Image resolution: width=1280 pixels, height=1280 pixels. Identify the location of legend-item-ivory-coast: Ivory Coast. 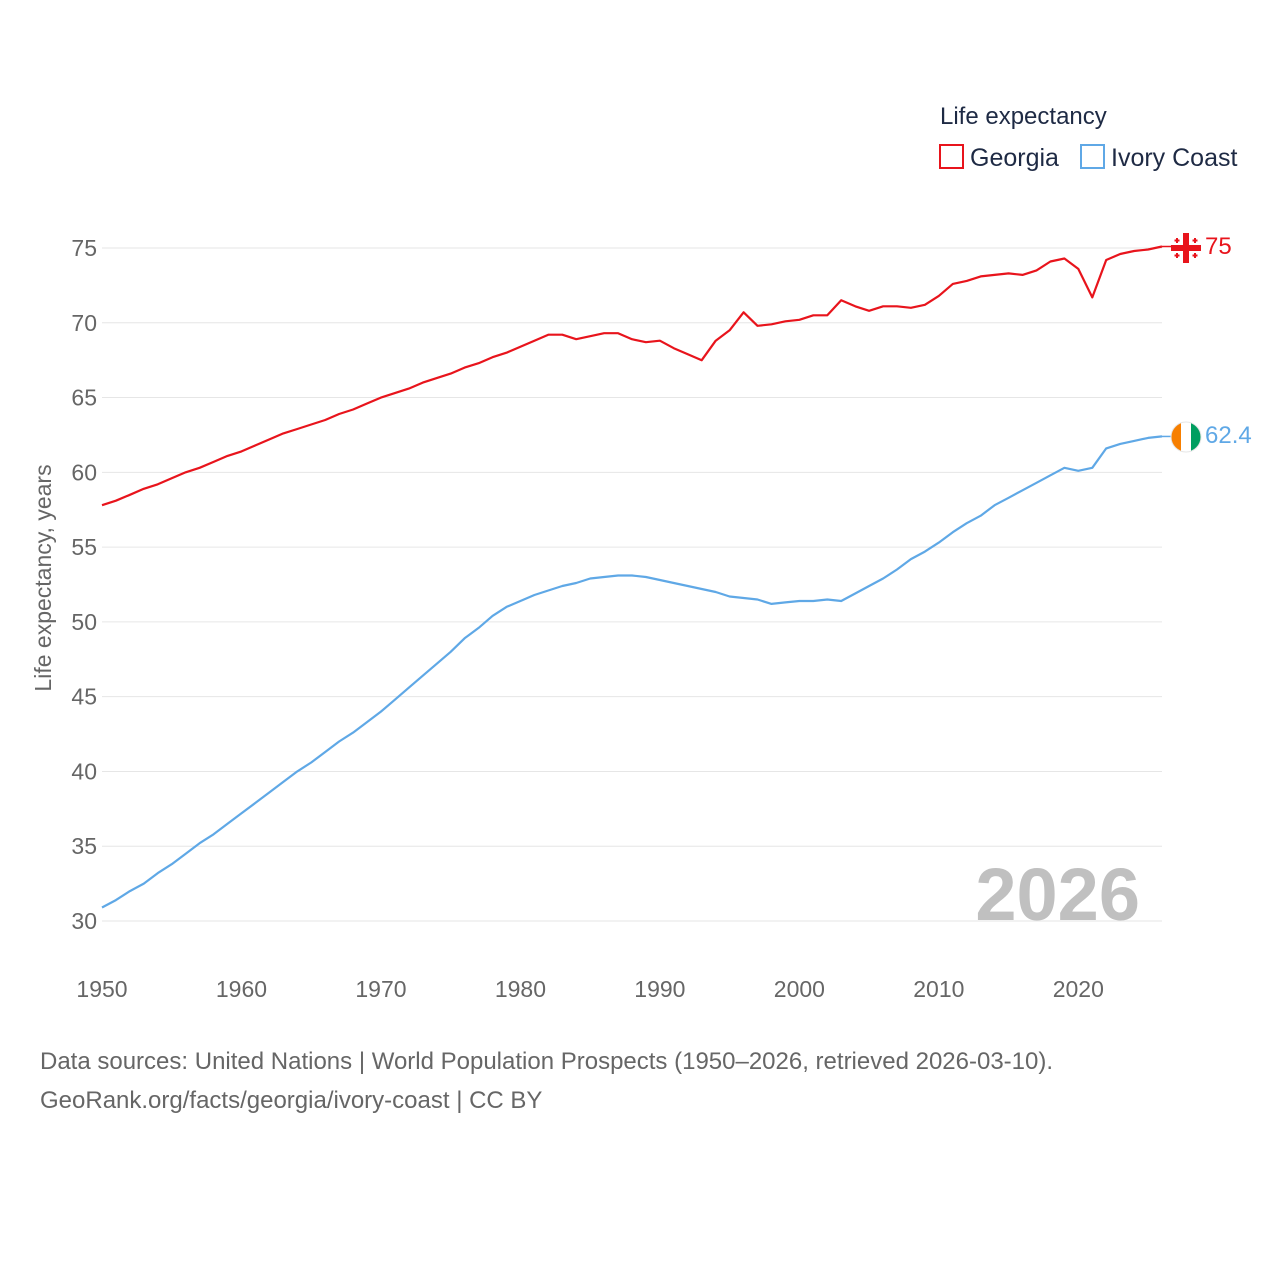
(1158, 158).